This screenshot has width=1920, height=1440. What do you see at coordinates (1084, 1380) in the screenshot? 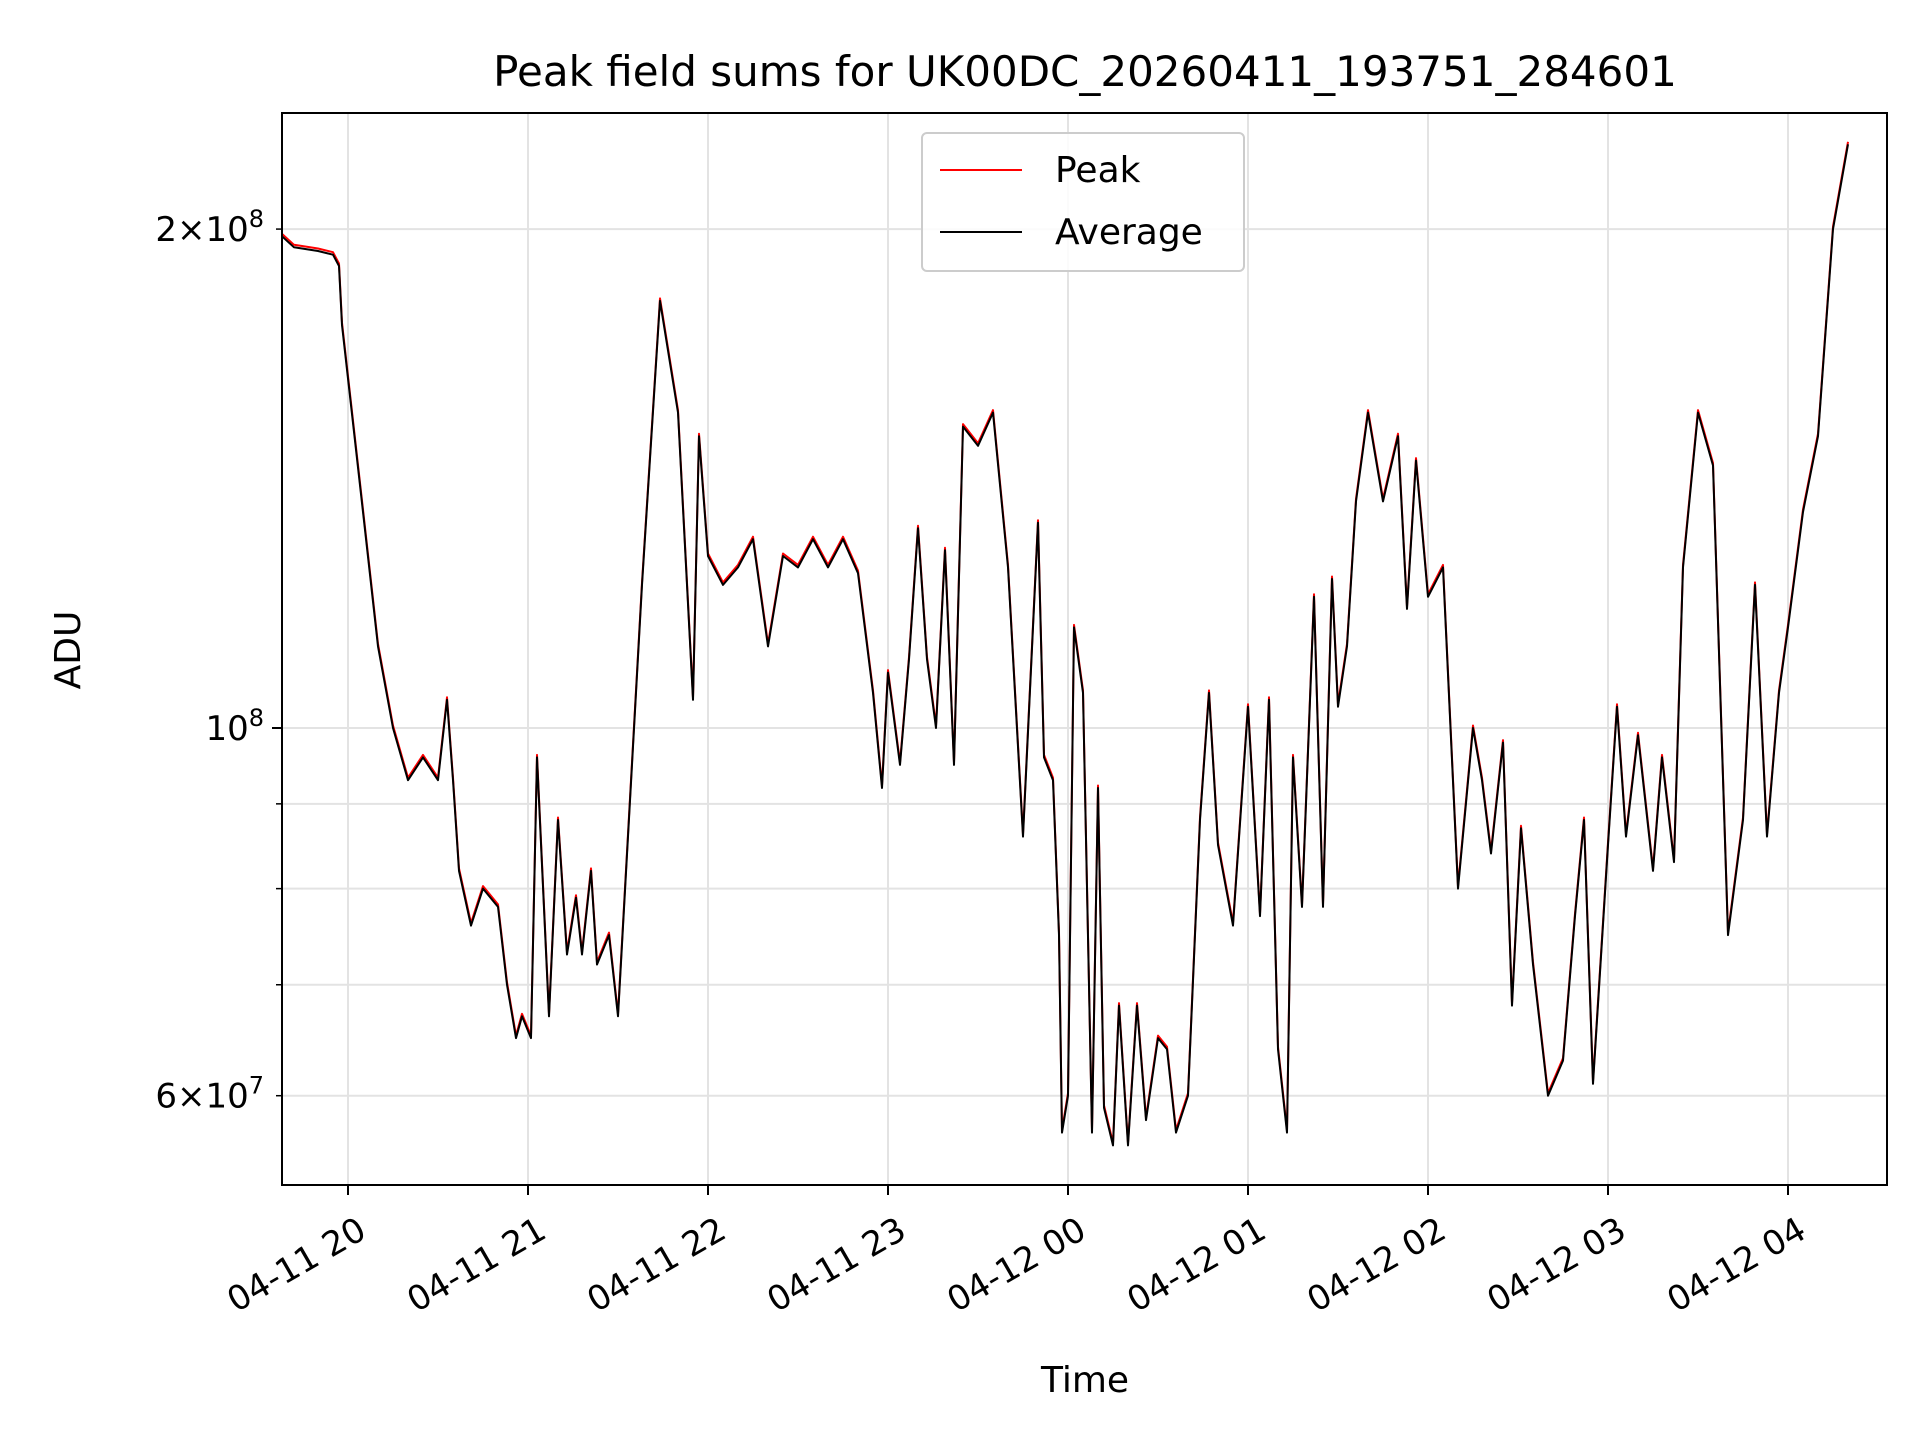
I see `x-axis-title: Time` at bounding box center [1084, 1380].